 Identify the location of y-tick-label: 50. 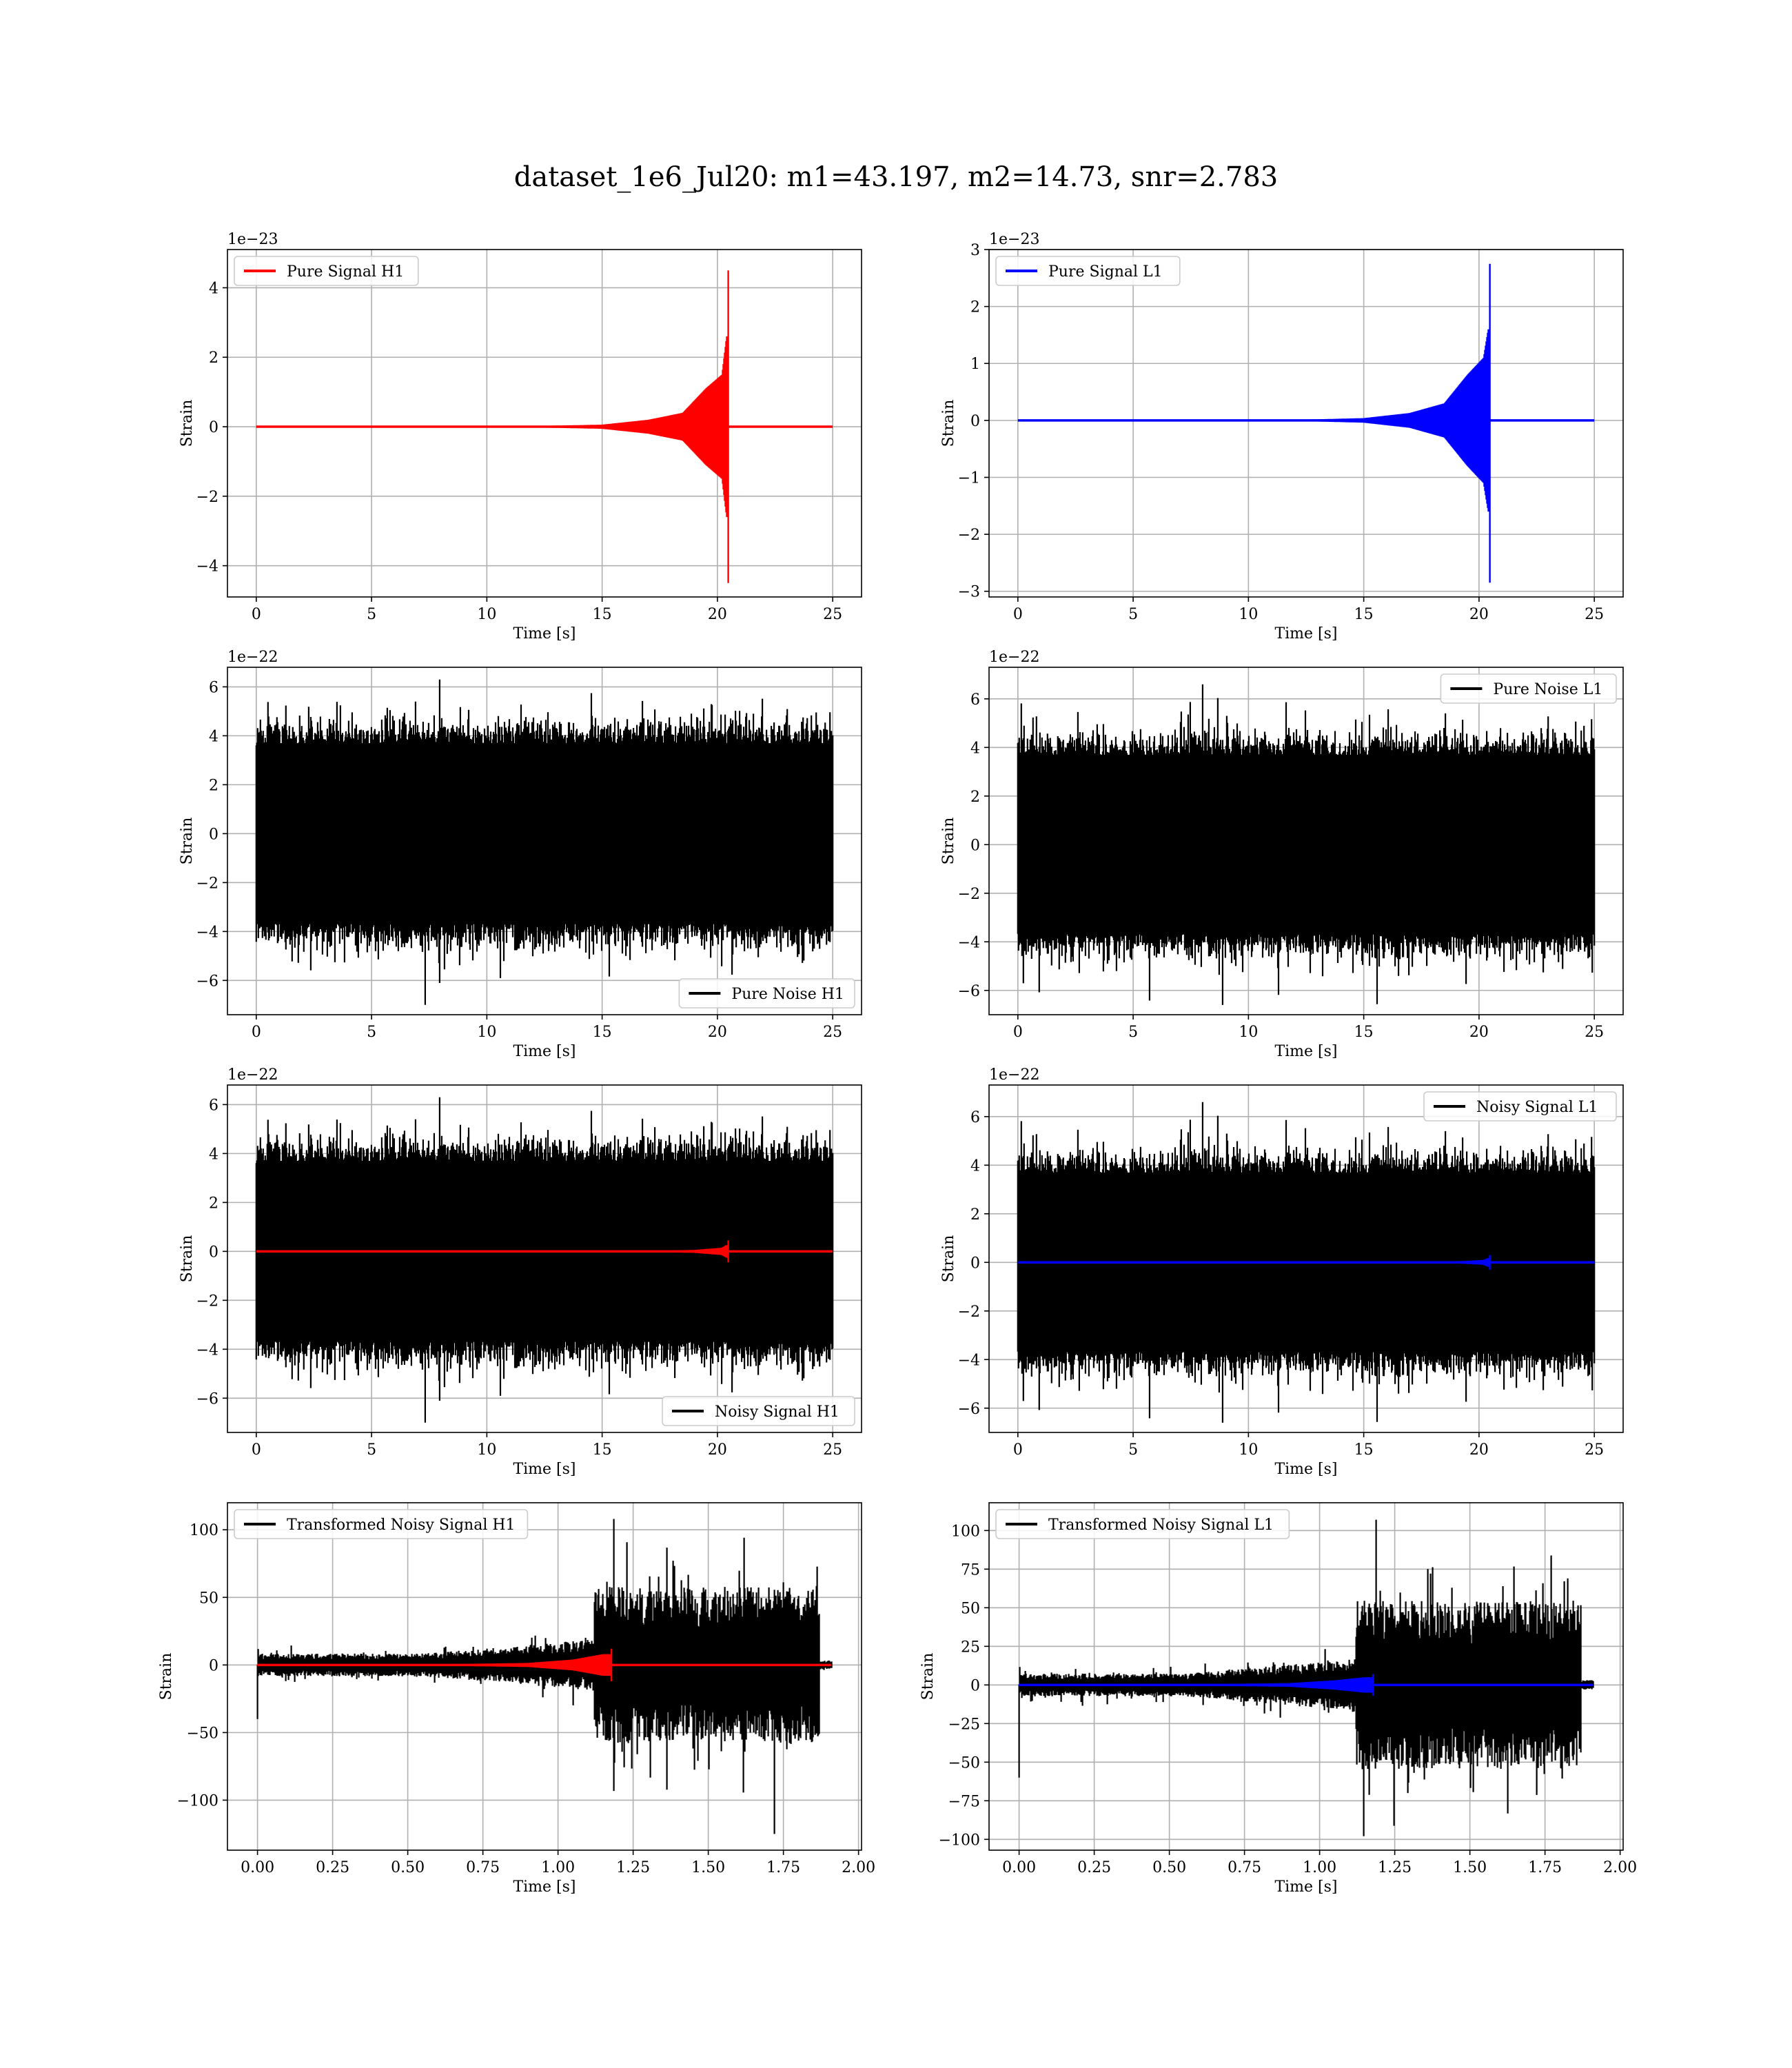
(208, 1598).